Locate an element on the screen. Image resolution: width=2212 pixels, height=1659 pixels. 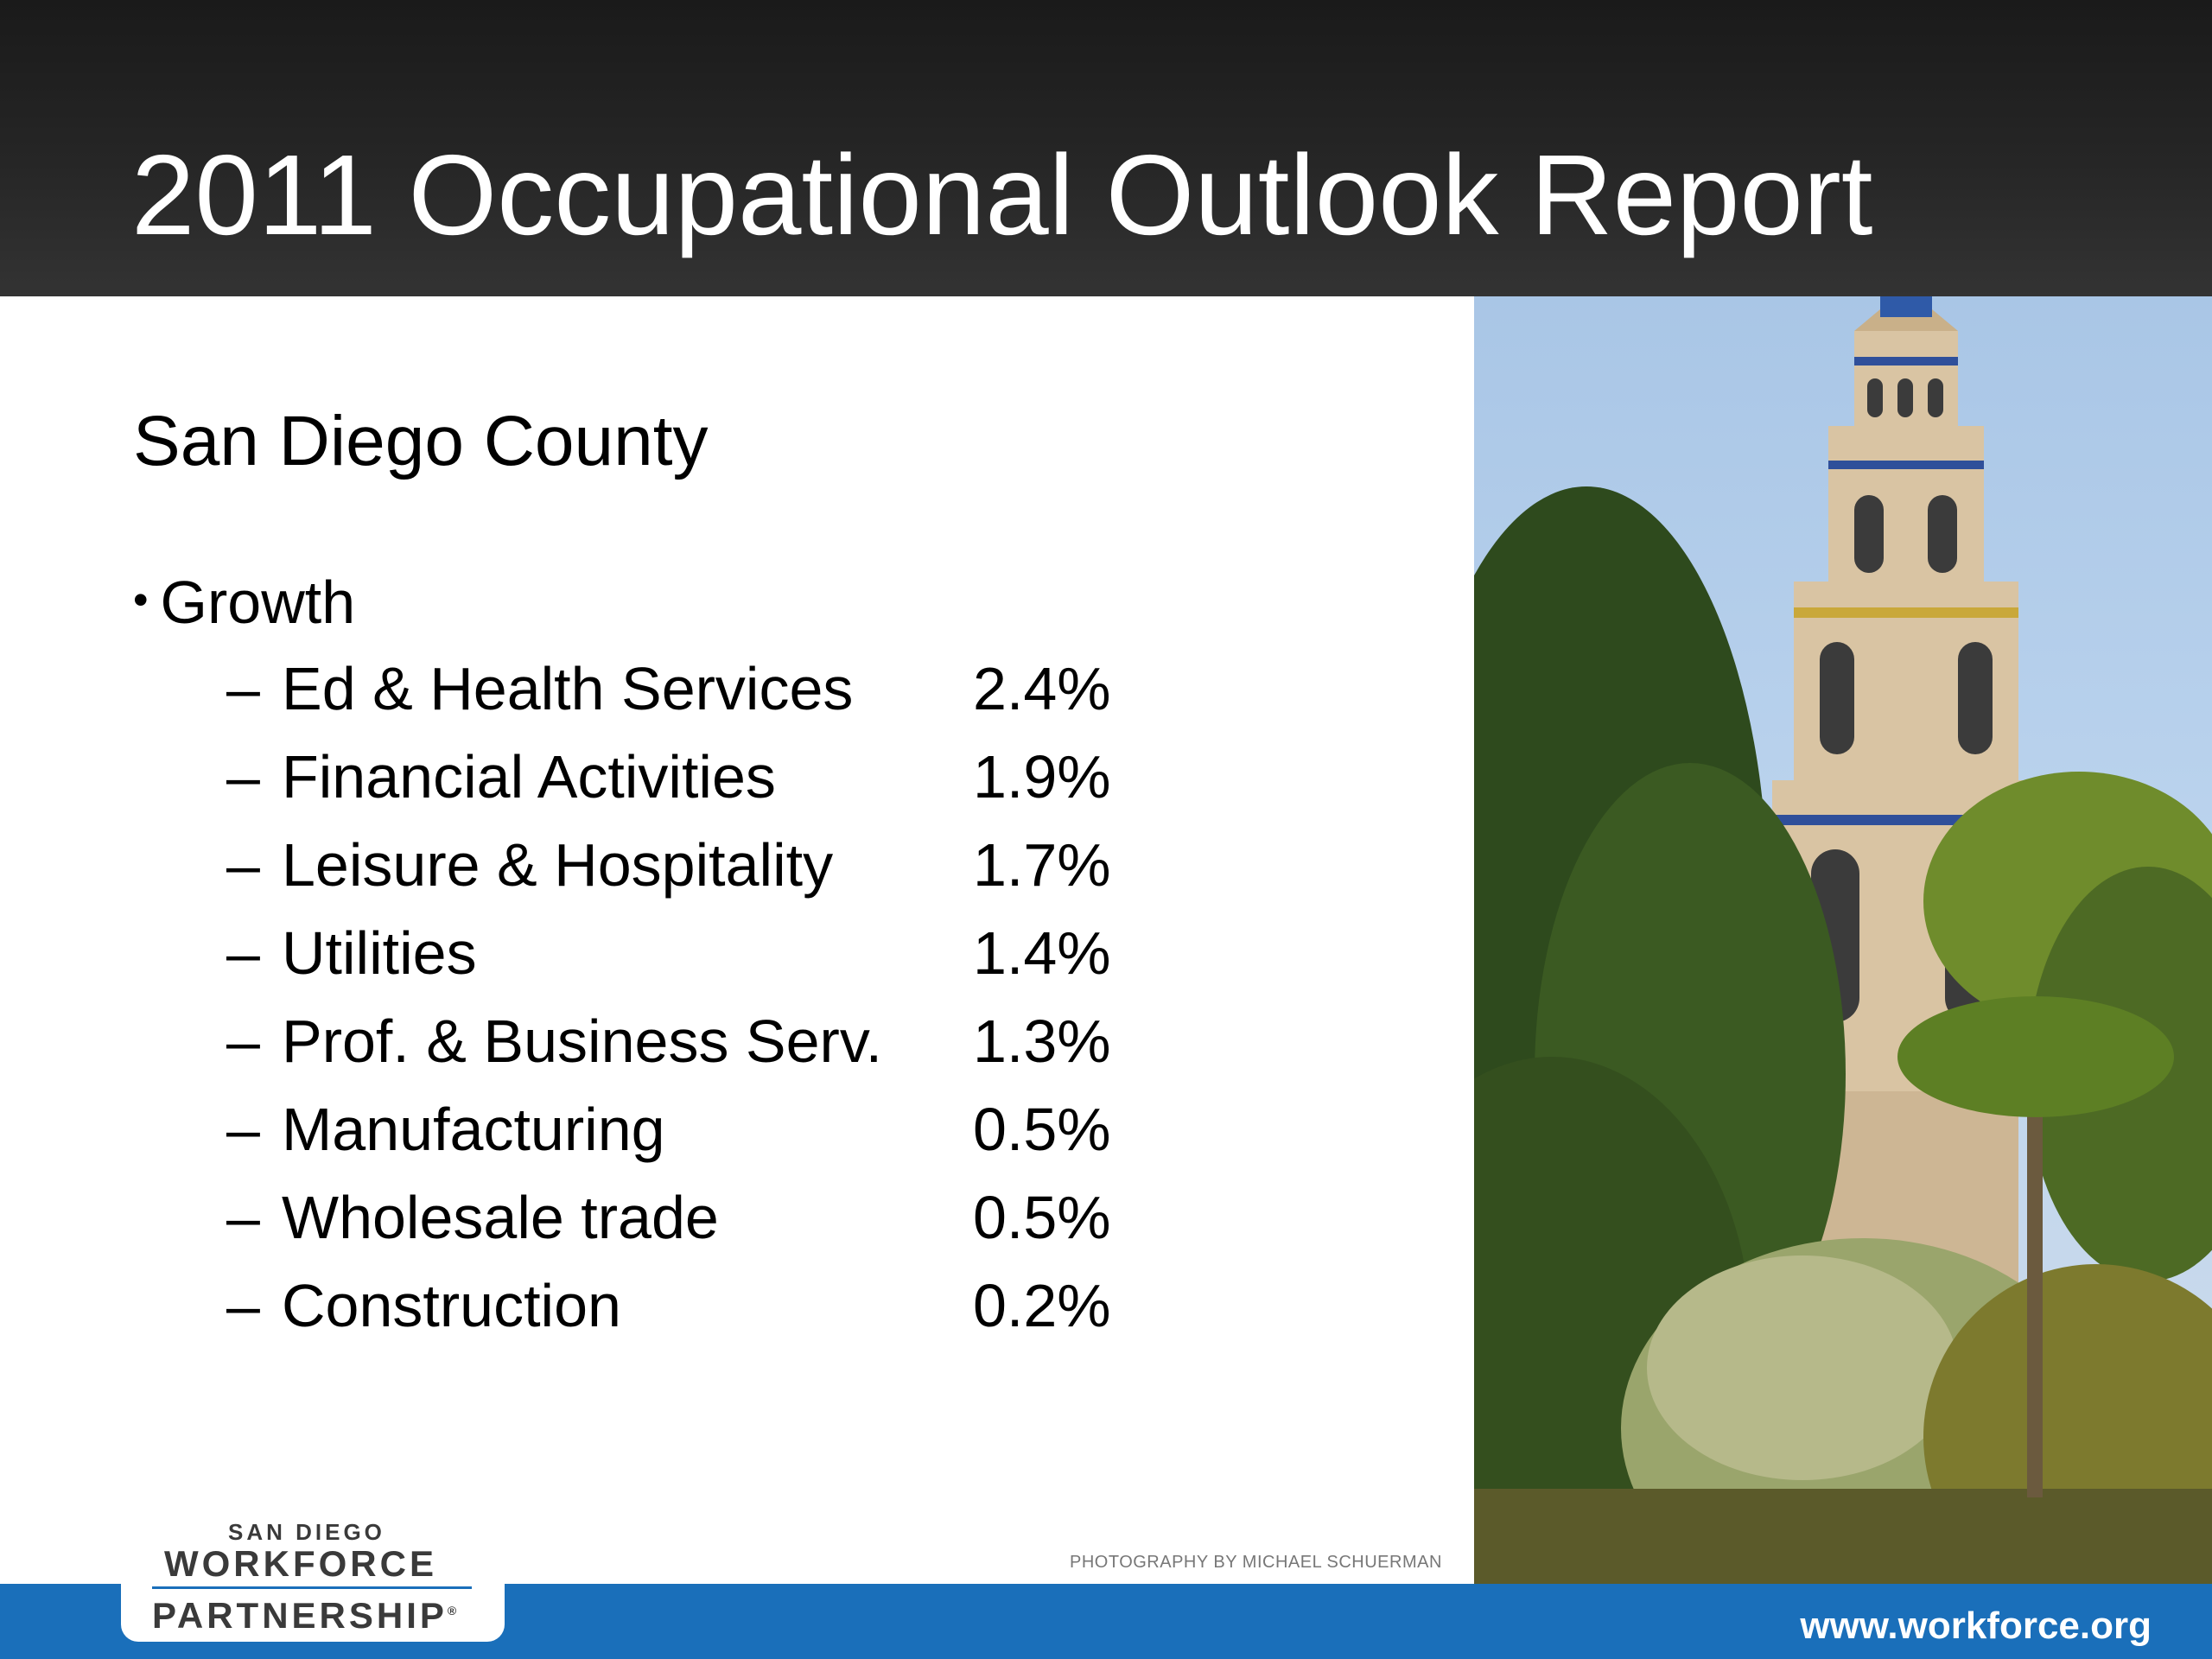
list-item-label: Prof. & Business Serv. is located at coordinates (582, 1041).